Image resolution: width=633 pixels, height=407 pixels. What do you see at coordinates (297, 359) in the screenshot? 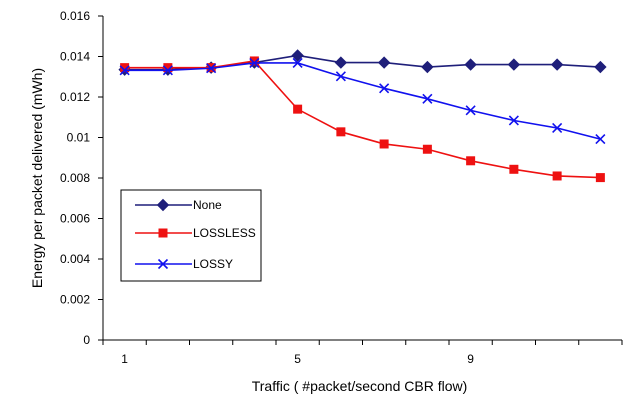
I see `x-tick-label: 5` at bounding box center [297, 359].